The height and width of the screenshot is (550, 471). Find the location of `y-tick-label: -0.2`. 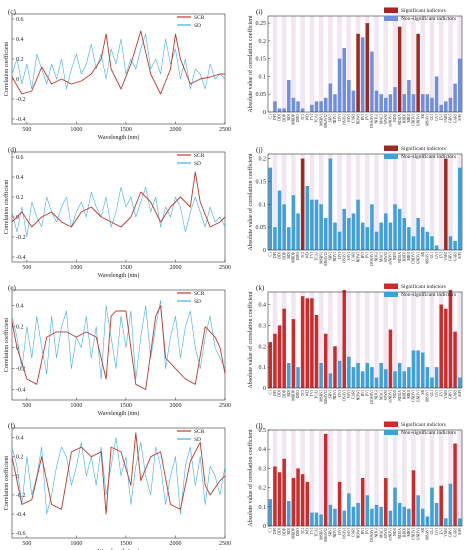

y-tick-label: -0.2 is located at coordinates (21, 238).